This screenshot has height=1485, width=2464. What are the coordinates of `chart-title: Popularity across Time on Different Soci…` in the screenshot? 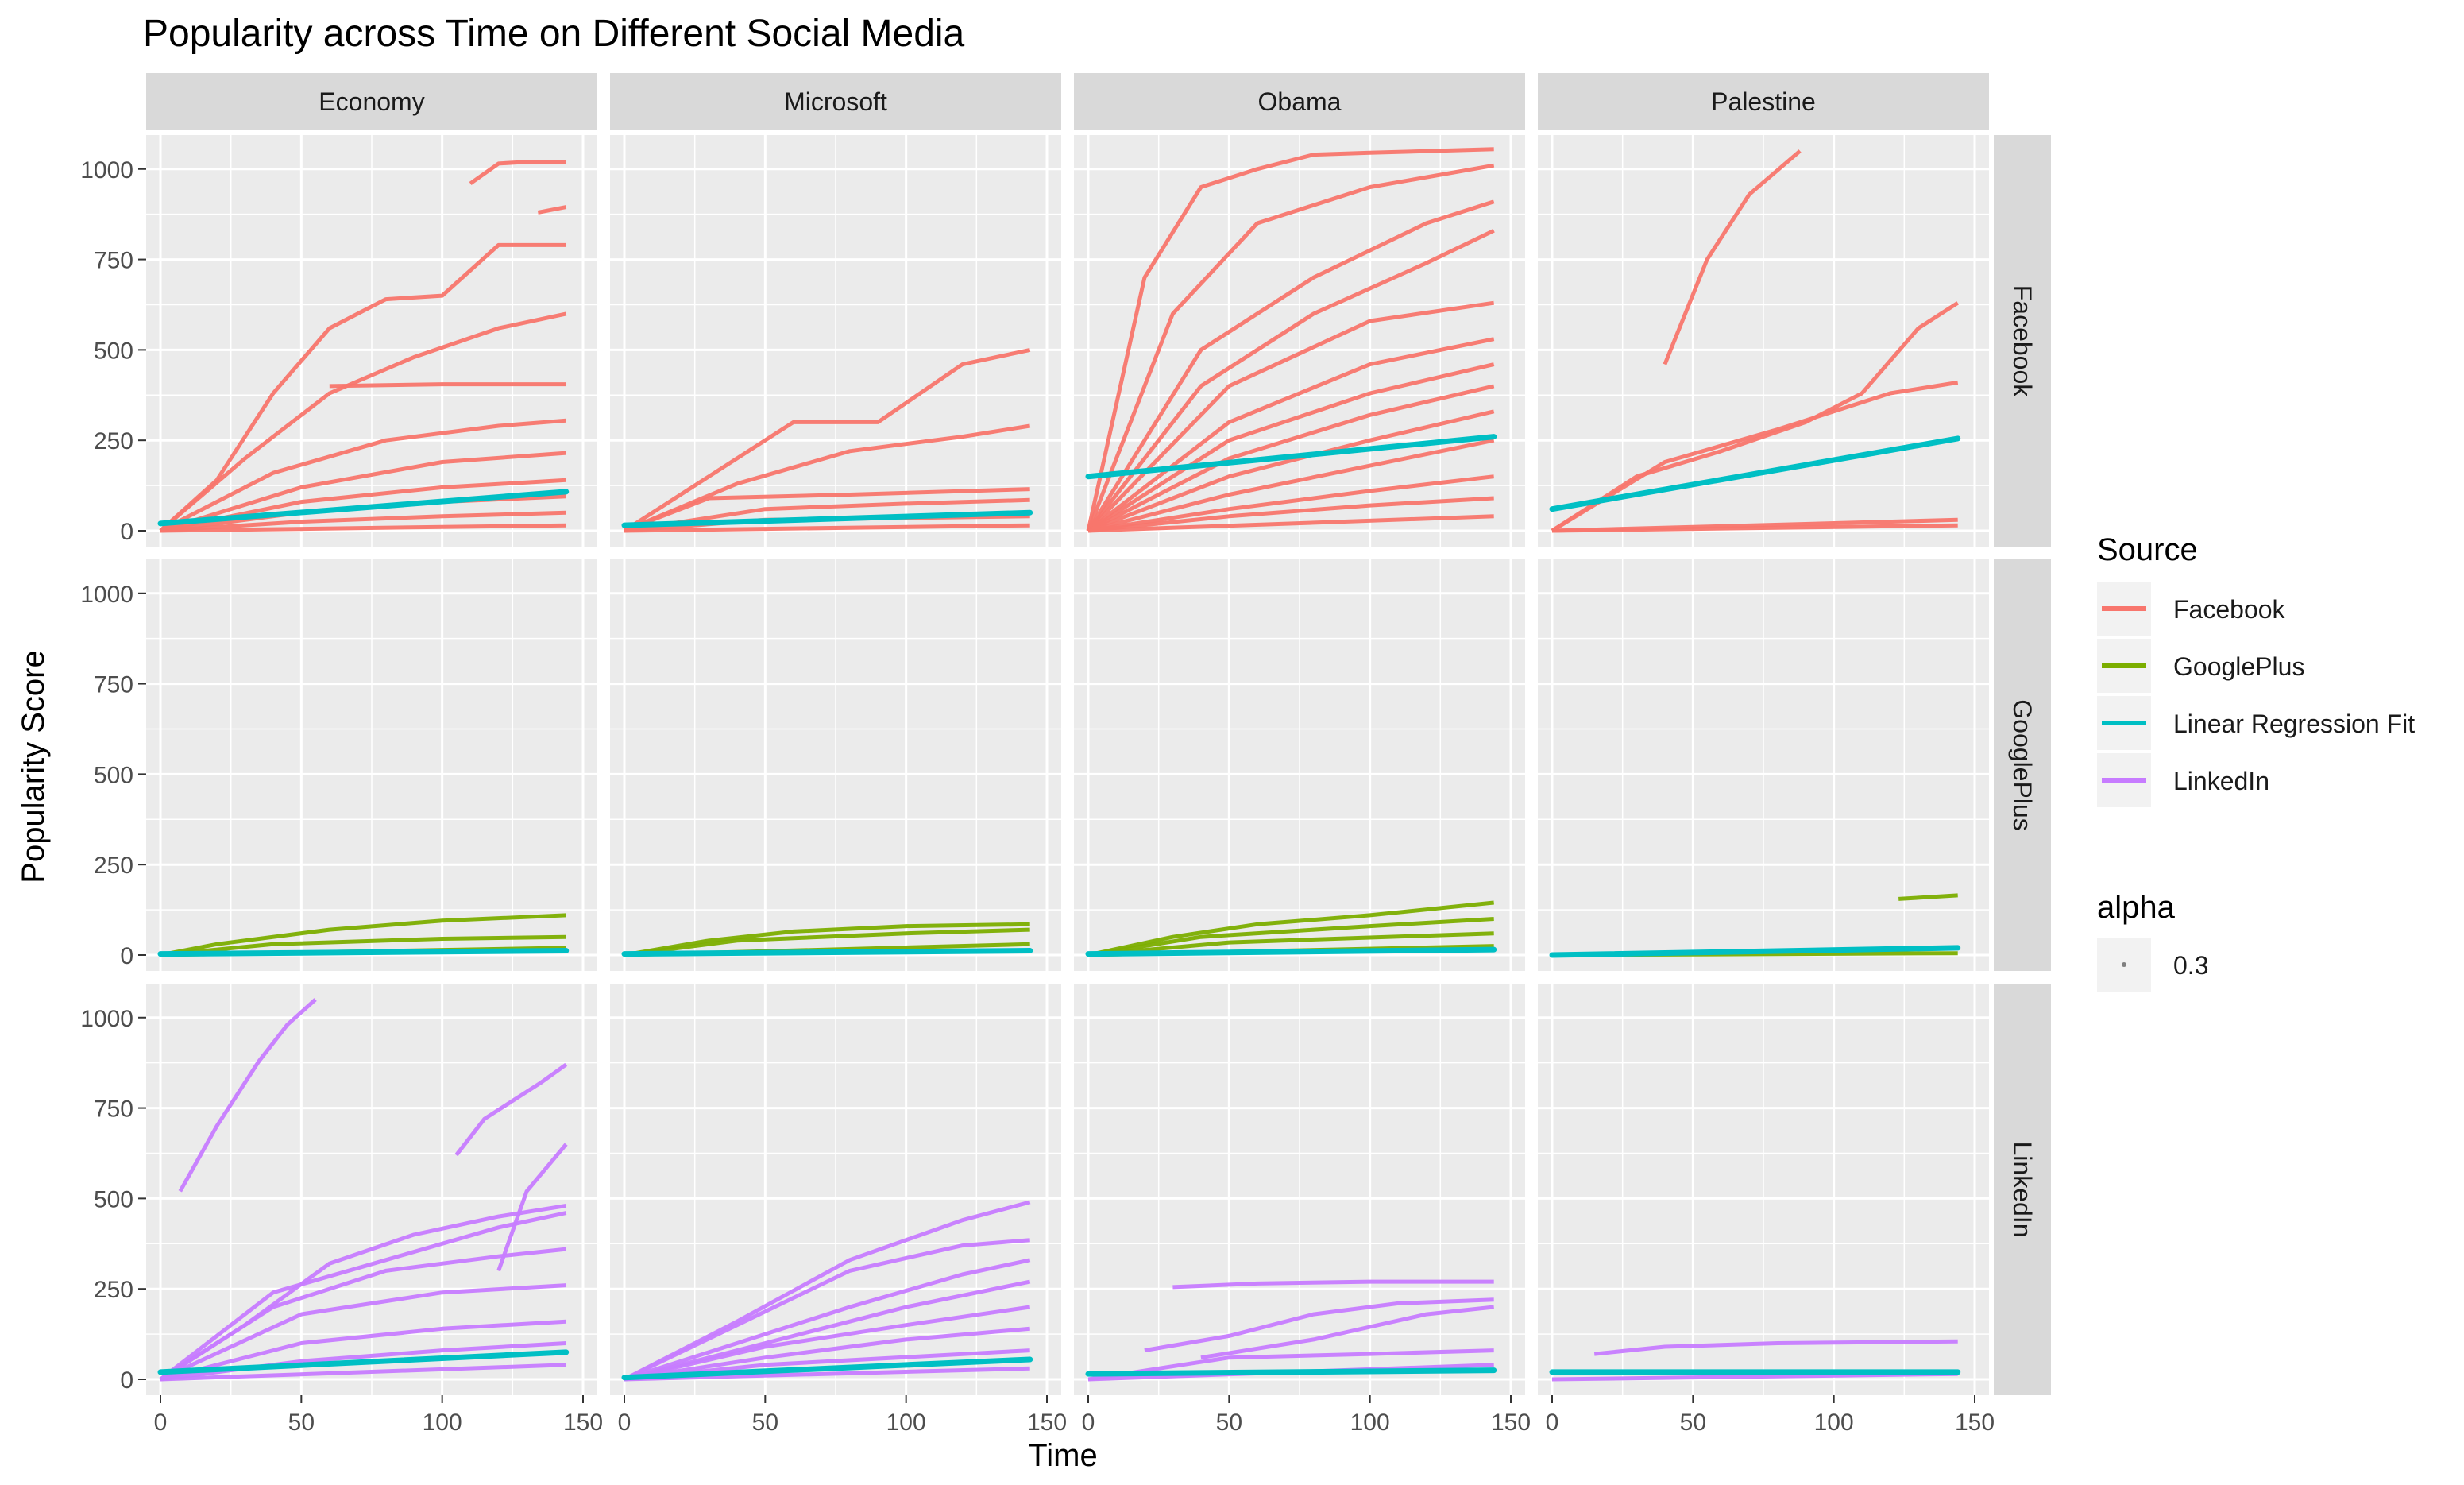 It's located at (554, 34).